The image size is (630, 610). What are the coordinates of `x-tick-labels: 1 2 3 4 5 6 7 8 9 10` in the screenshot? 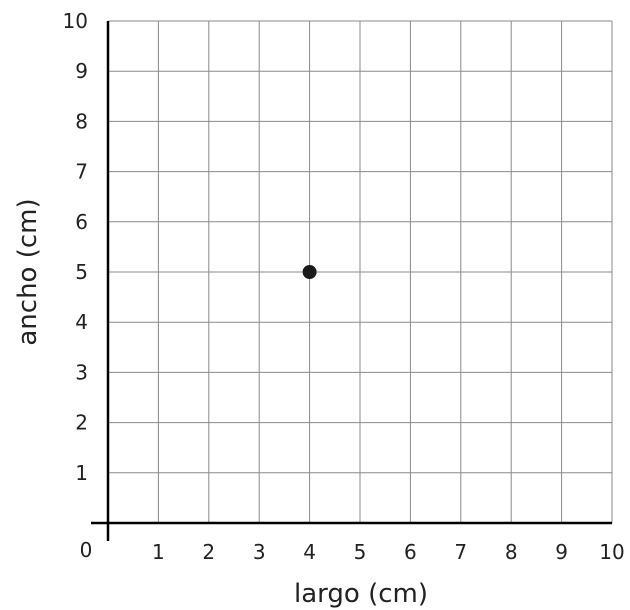 It's located at (388, 552).